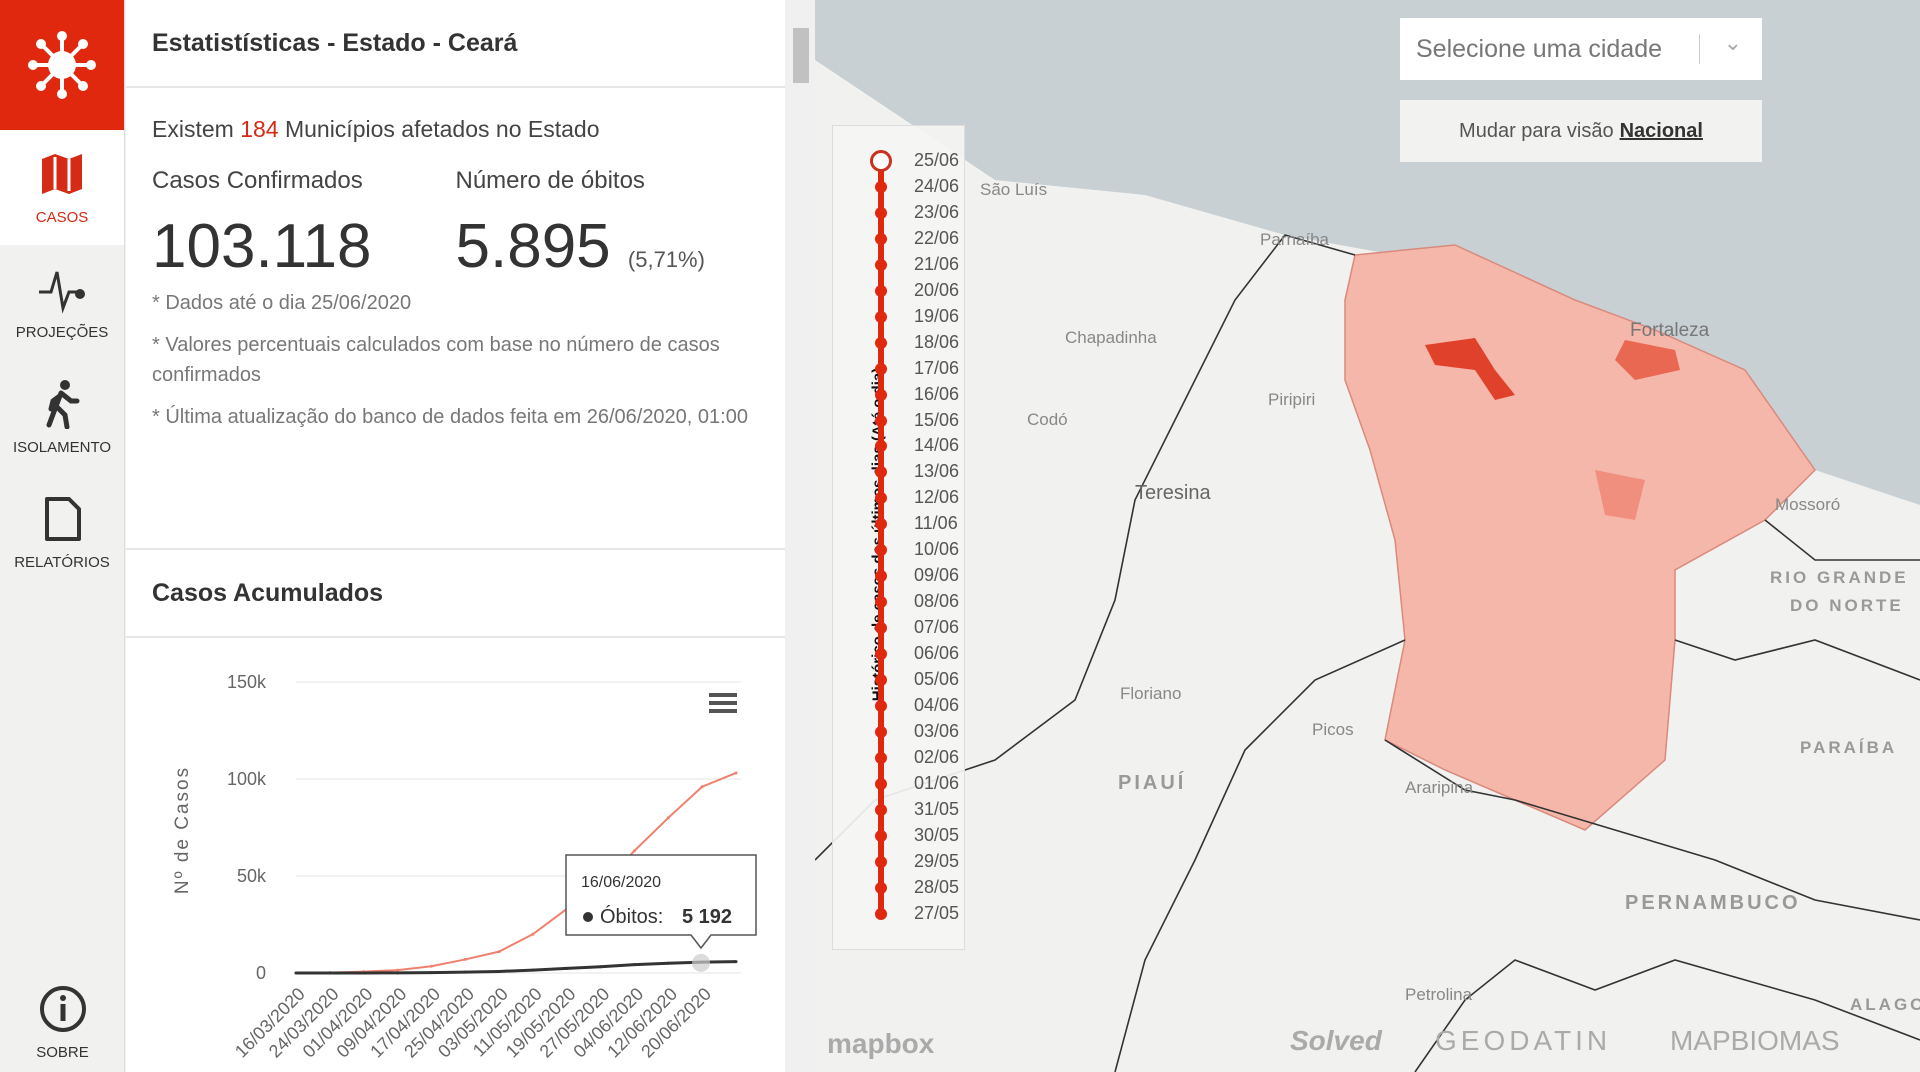  What do you see at coordinates (937, 160) in the screenshot?
I see `timeline-date: 25/06` at bounding box center [937, 160].